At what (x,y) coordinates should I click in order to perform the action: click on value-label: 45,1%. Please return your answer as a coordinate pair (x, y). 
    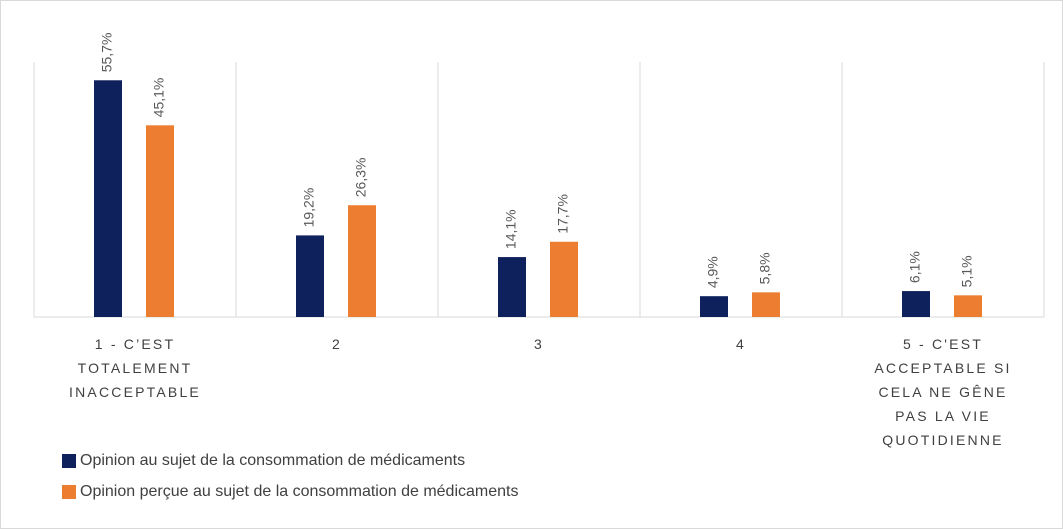
    Looking at the image, I should click on (159, 98).